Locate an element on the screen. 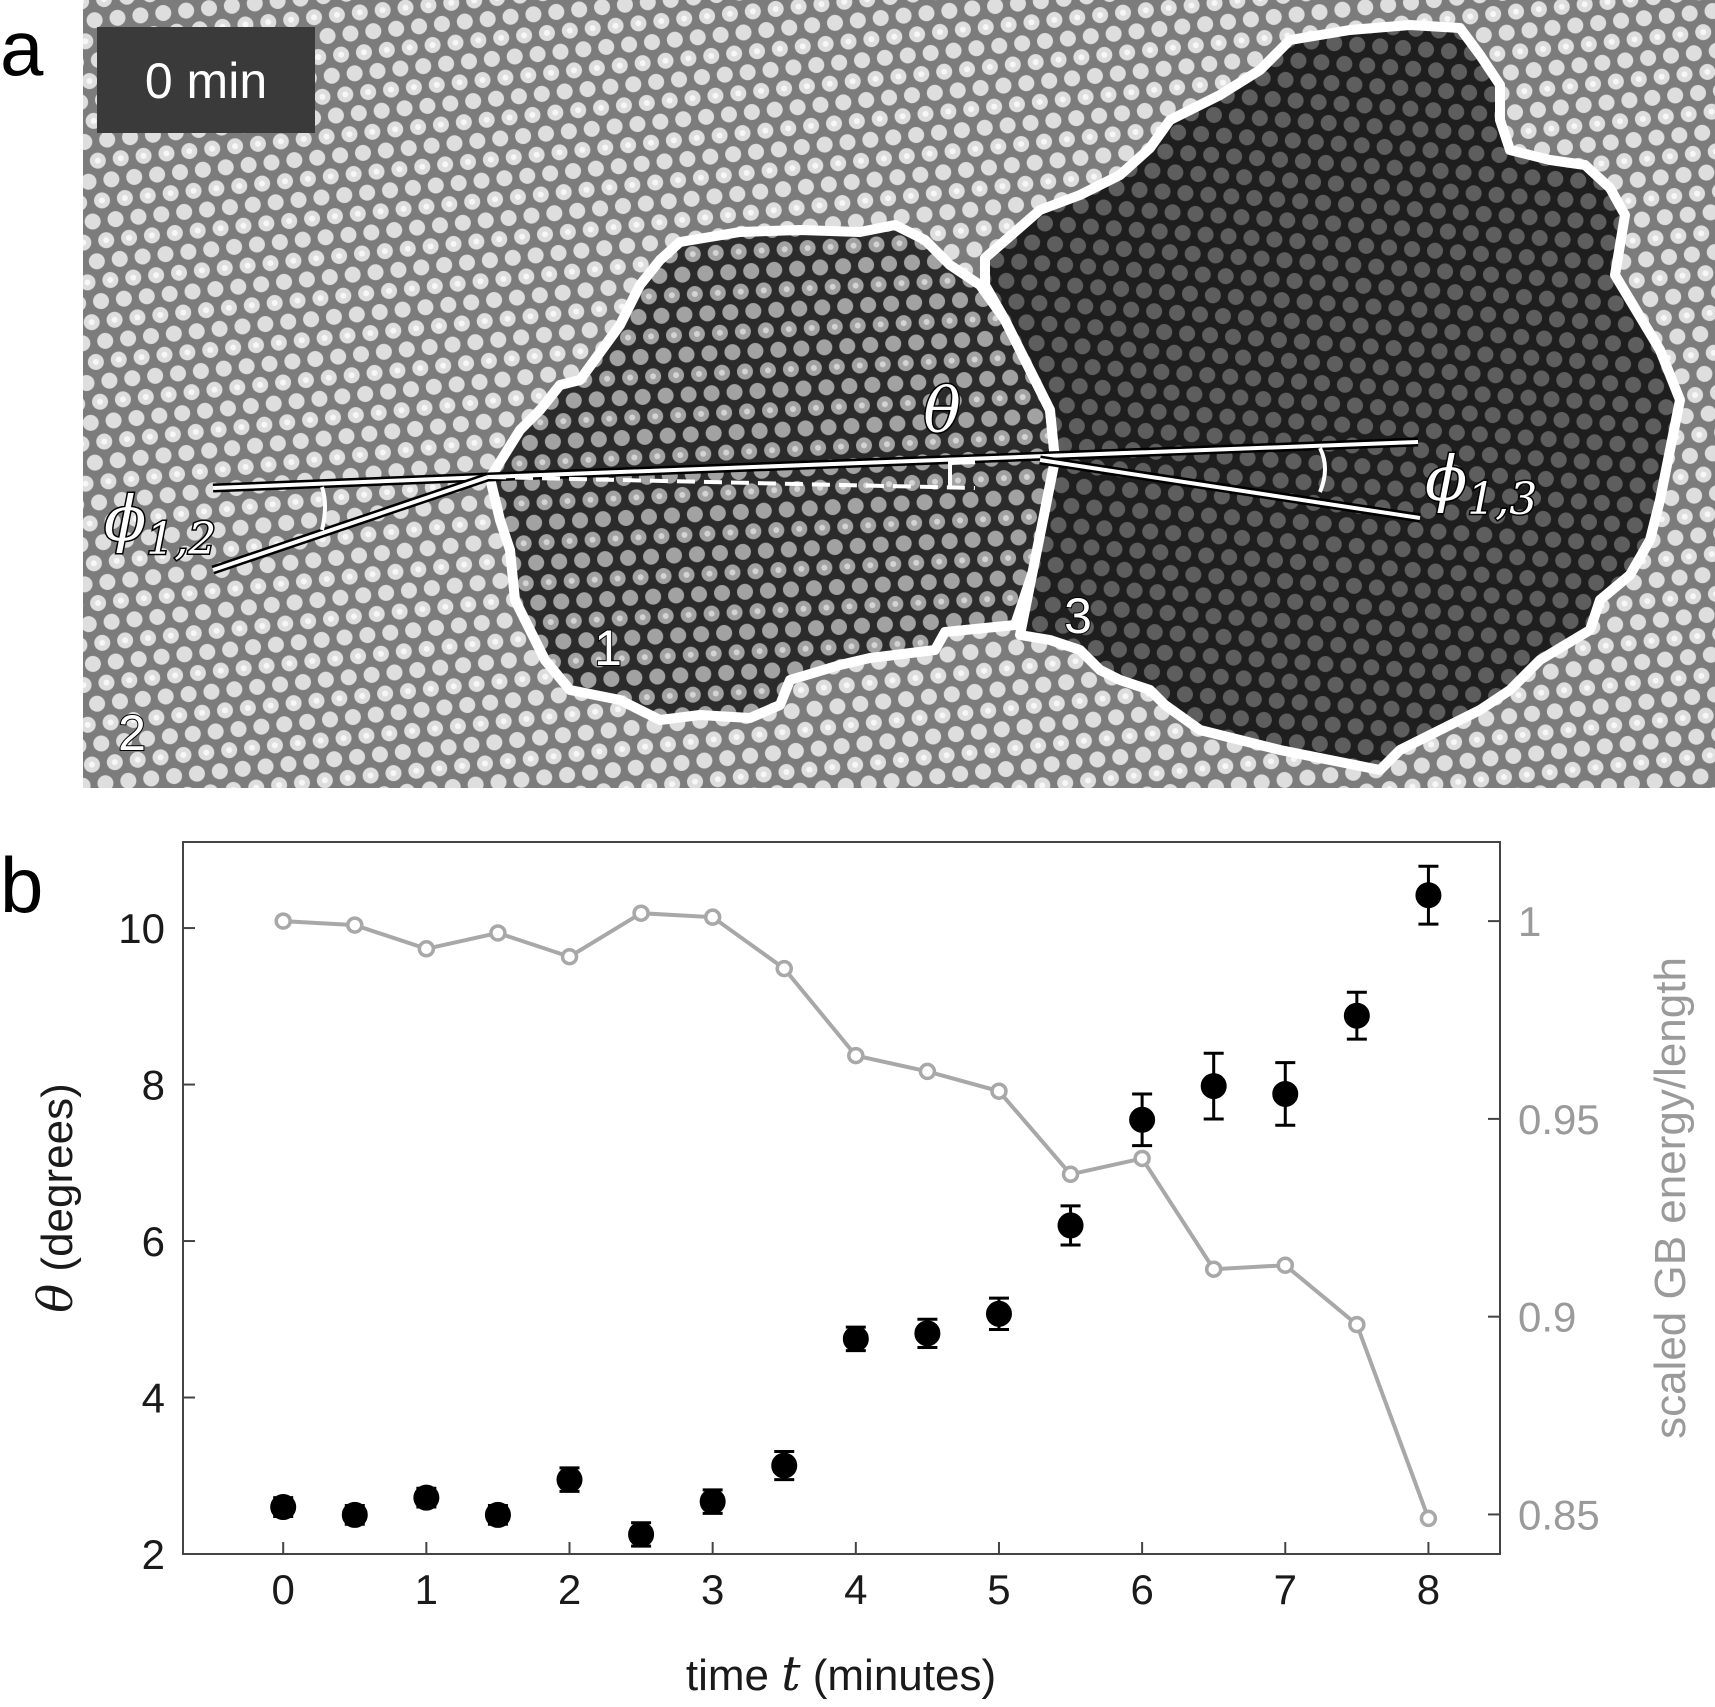 The width and height of the screenshot is (1715, 1707). x-tick-label: 0 is located at coordinates (283, 1589).